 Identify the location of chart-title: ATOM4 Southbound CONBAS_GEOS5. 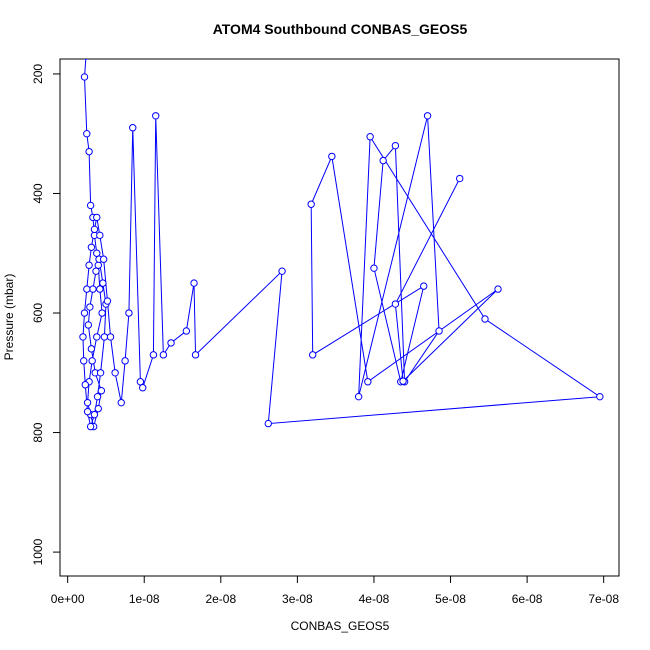
(340, 29).